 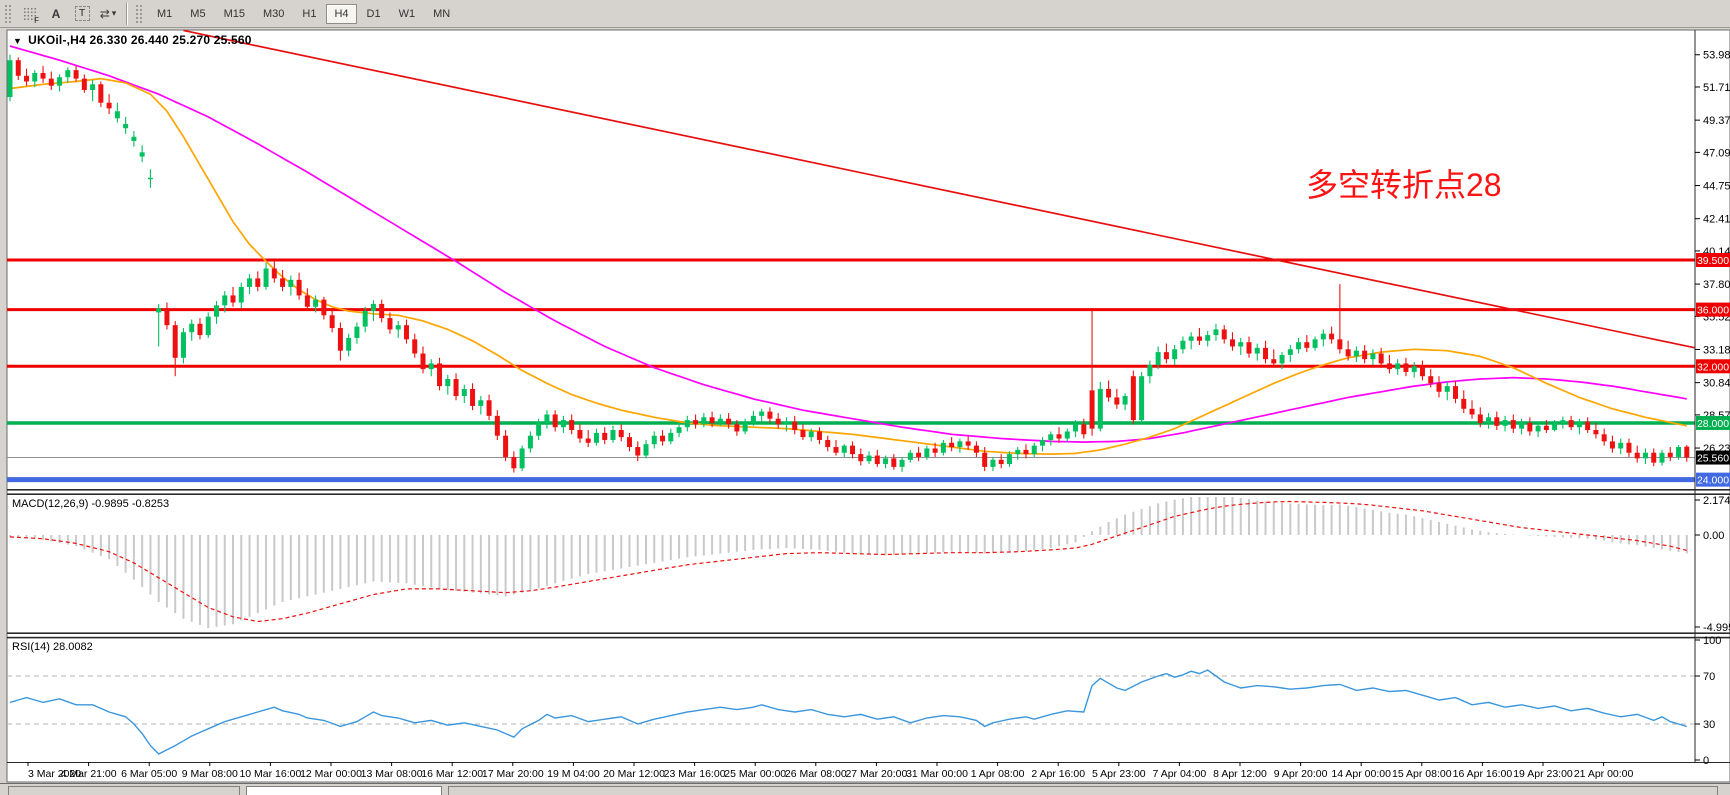 What do you see at coordinates (1713, 481) in the screenshot?
I see `svg-text: 24.000` at bounding box center [1713, 481].